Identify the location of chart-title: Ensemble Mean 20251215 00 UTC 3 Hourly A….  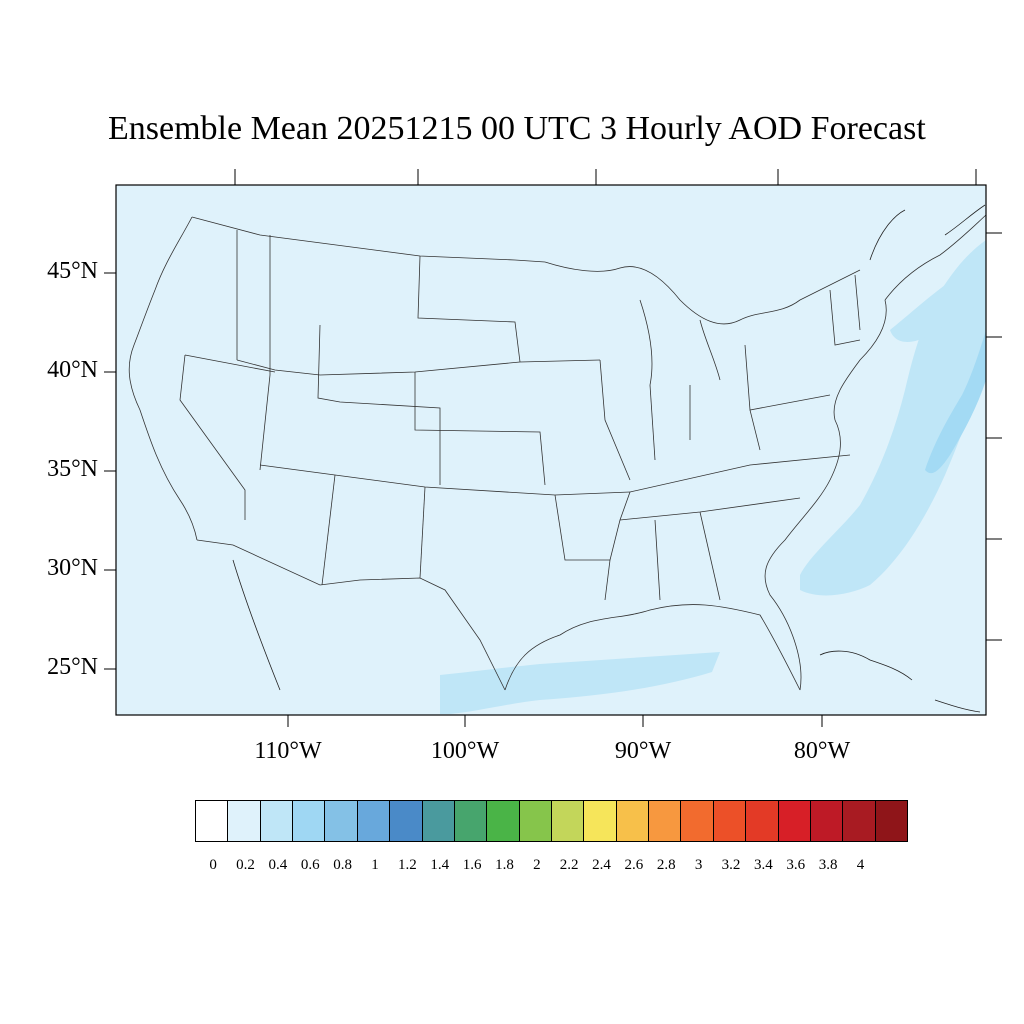
(517, 128).